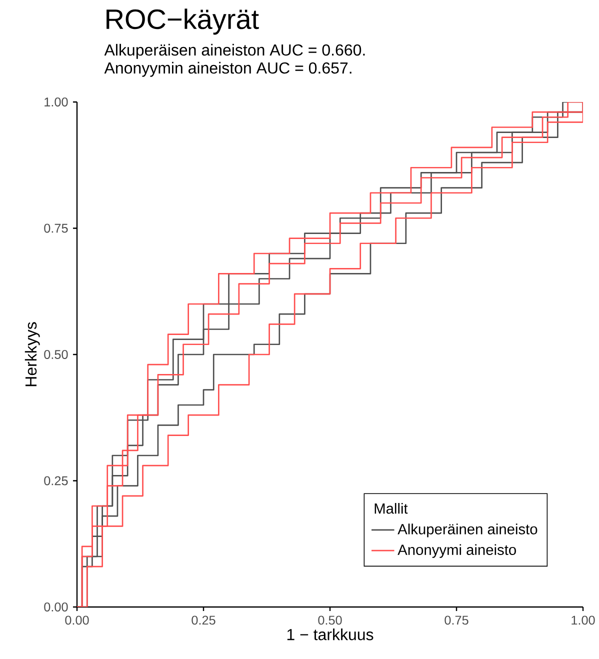 This screenshot has height=659, width=599. Describe the element at coordinates (56, 607) in the screenshot. I see `y-tick-label: 0.00` at that location.